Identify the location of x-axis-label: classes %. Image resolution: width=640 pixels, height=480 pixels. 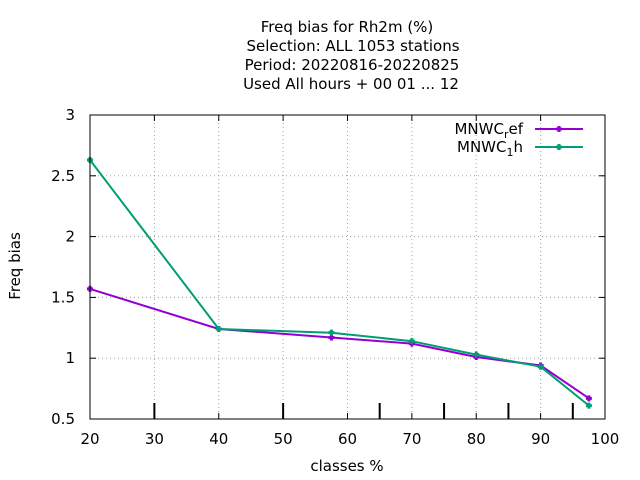
(346, 466).